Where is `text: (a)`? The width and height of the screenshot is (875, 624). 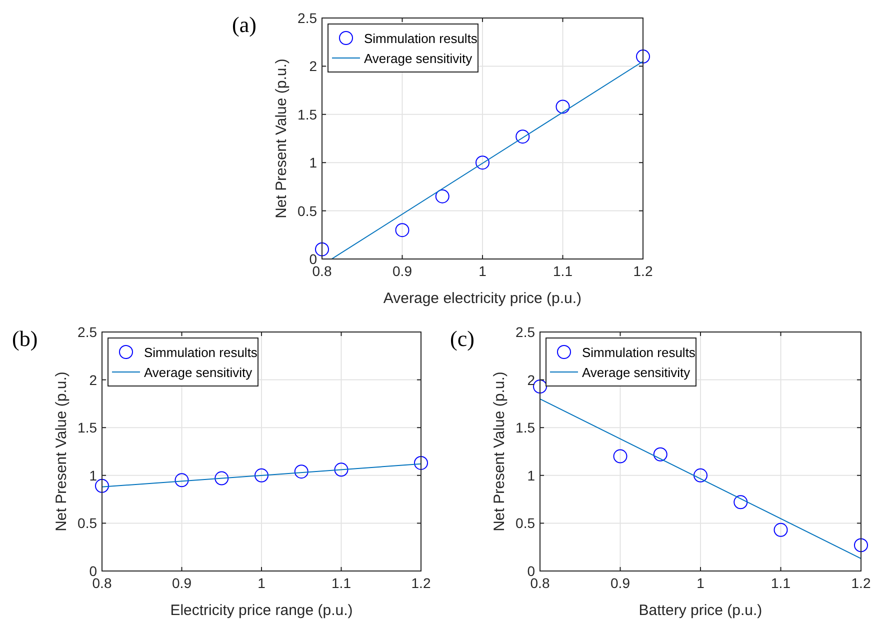 text: (a) is located at coordinates (244, 24).